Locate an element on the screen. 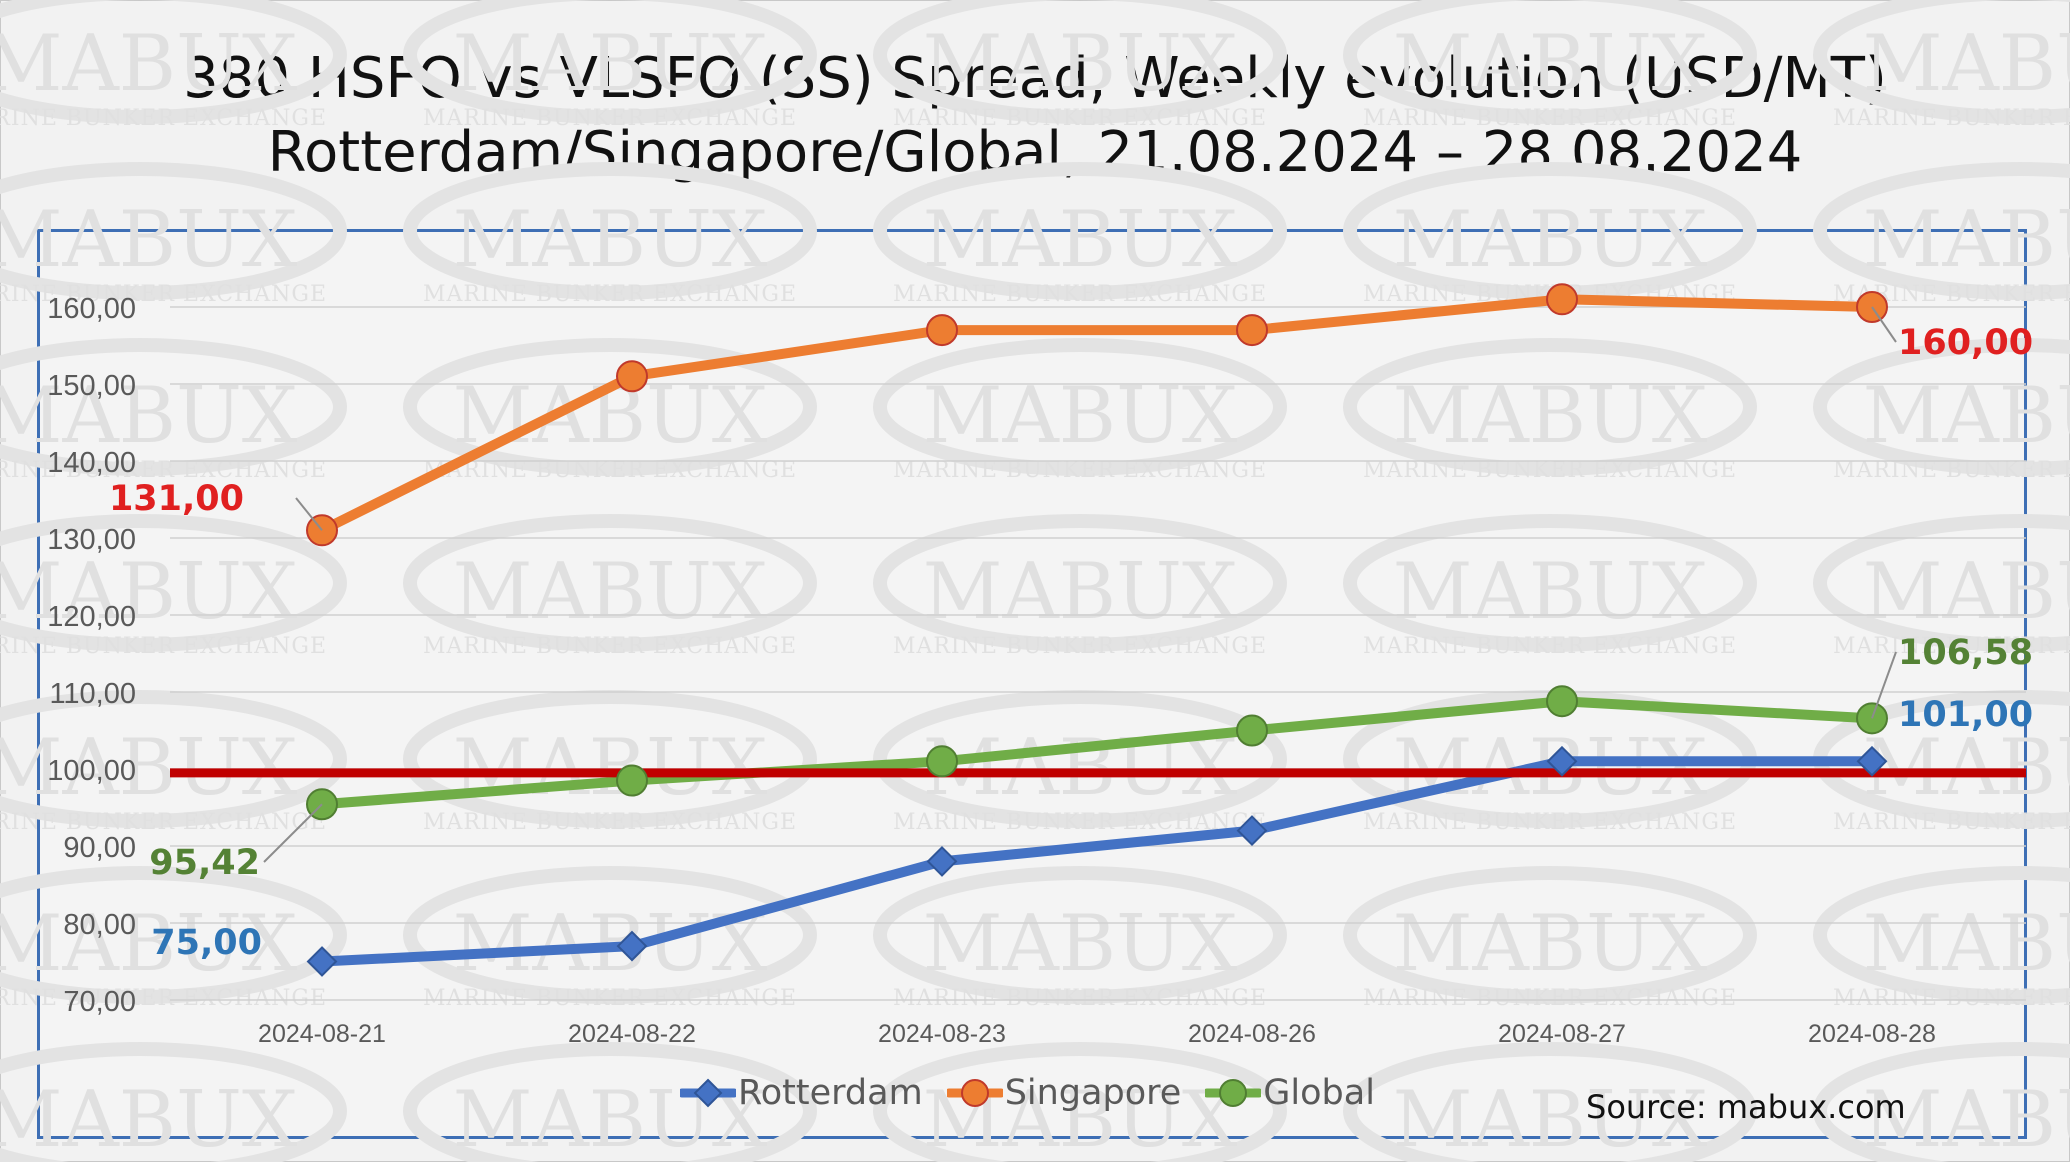  data-label-rotterdam: 101,00 is located at coordinates (1965, 715).